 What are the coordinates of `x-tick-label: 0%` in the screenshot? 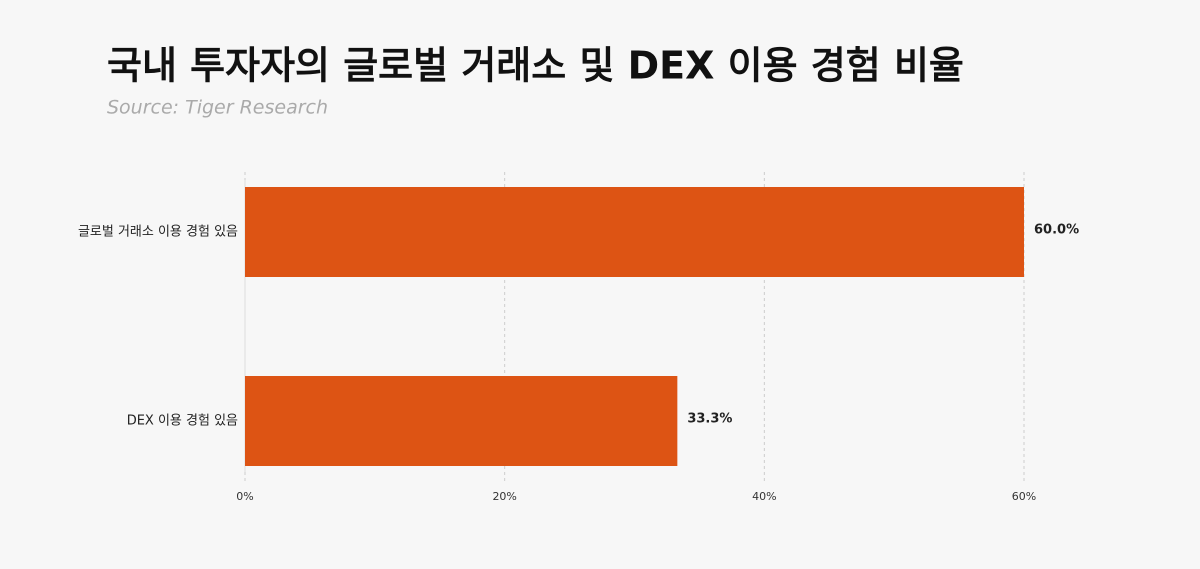 It's located at (244, 496).